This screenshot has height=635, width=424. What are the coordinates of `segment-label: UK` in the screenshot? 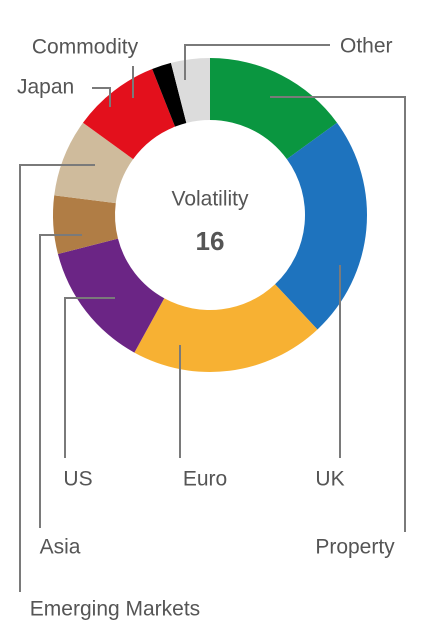 It's located at (329, 479).